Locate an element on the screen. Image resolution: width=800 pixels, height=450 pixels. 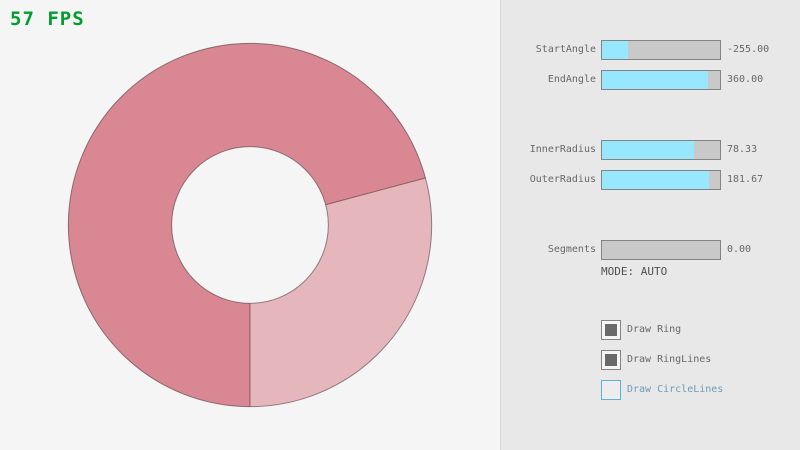
outer-radius-slider is located at coordinates (661, 180).